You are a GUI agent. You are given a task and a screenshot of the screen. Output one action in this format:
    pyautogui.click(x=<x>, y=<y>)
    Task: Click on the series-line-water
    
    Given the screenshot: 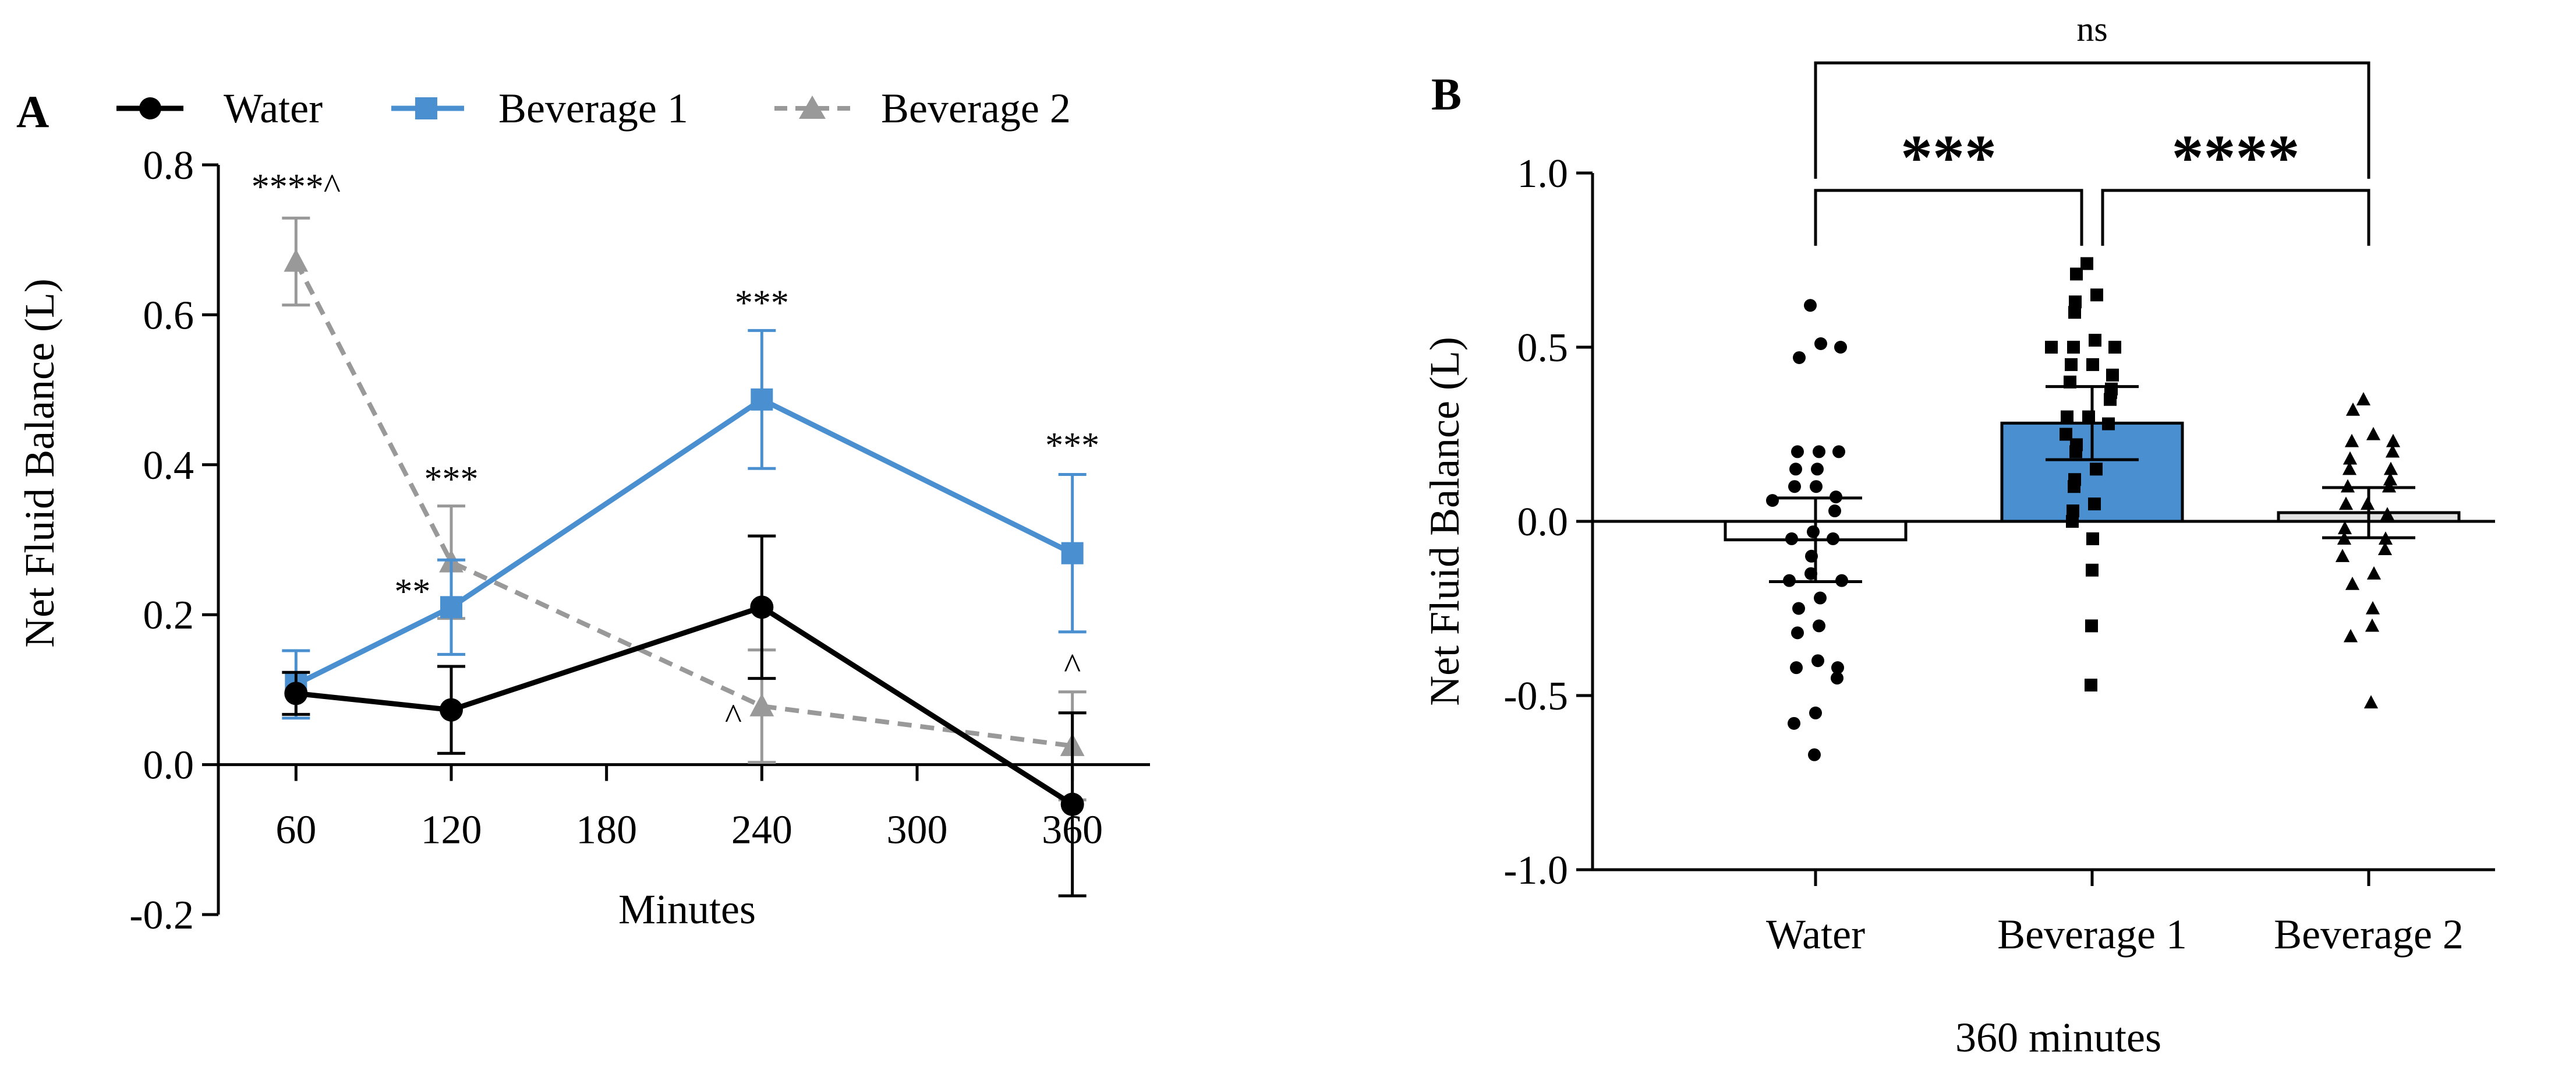 What is the action you would take?
    pyautogui.click(x=684, y=705)
    